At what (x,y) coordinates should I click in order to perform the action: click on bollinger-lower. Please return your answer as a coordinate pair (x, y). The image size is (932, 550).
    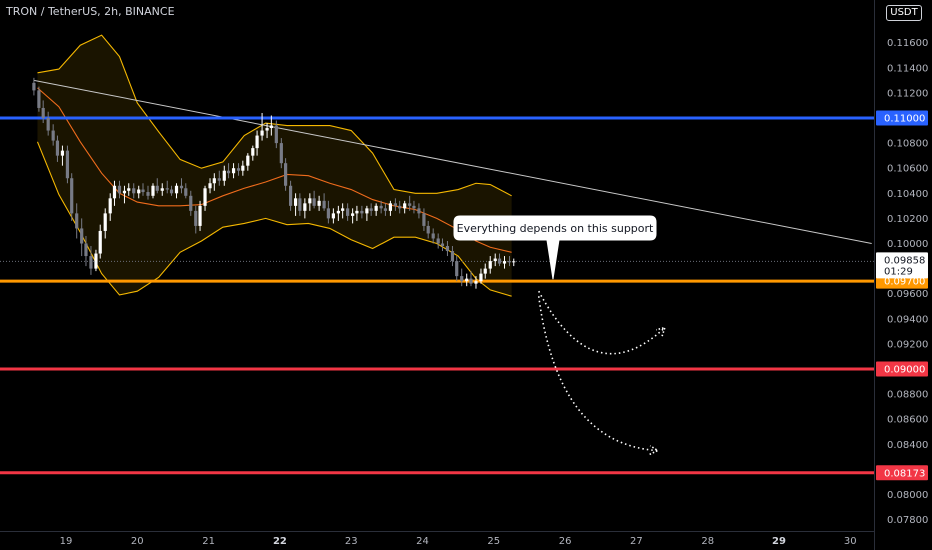
    Looking at the image, I should click on (274, 219).